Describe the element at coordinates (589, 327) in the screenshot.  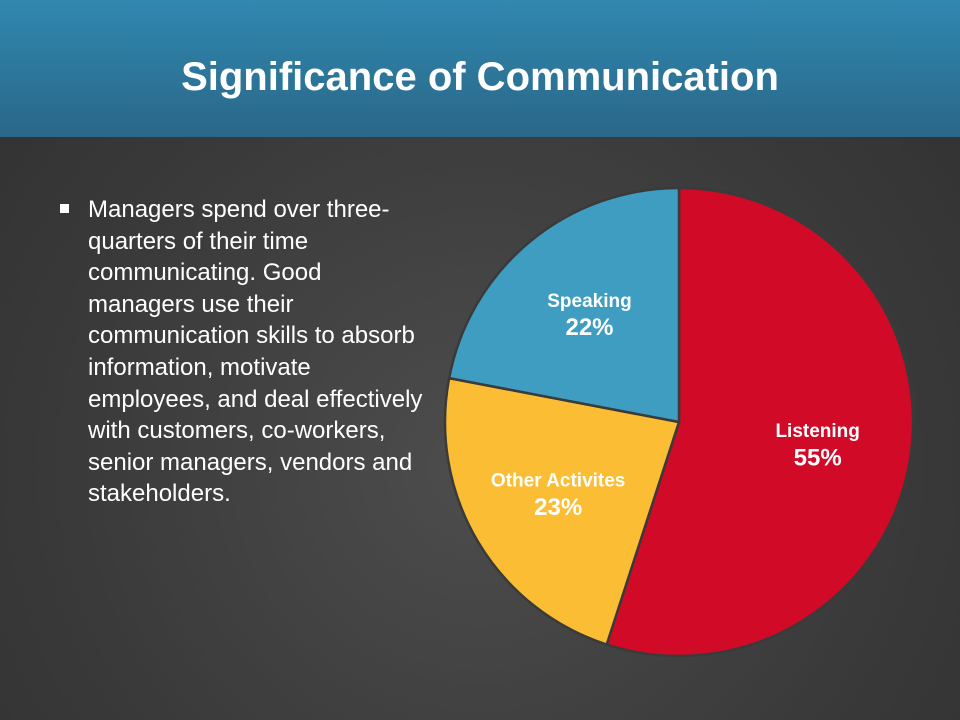
I see `slice-value-label: 22%` at that location.